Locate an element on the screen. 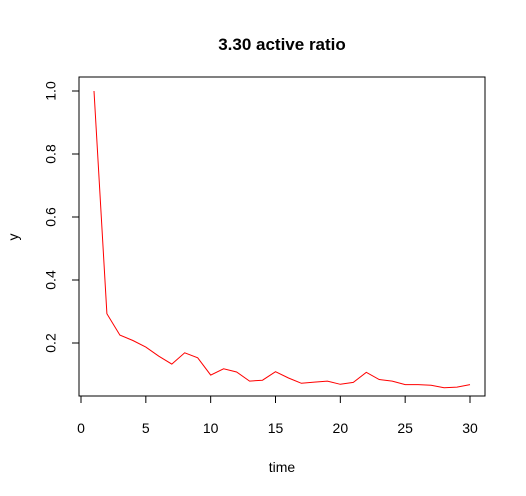 This screenshot has height=496, width=526. y-tick-label: 0.2 is located at coordinates (51, 343).